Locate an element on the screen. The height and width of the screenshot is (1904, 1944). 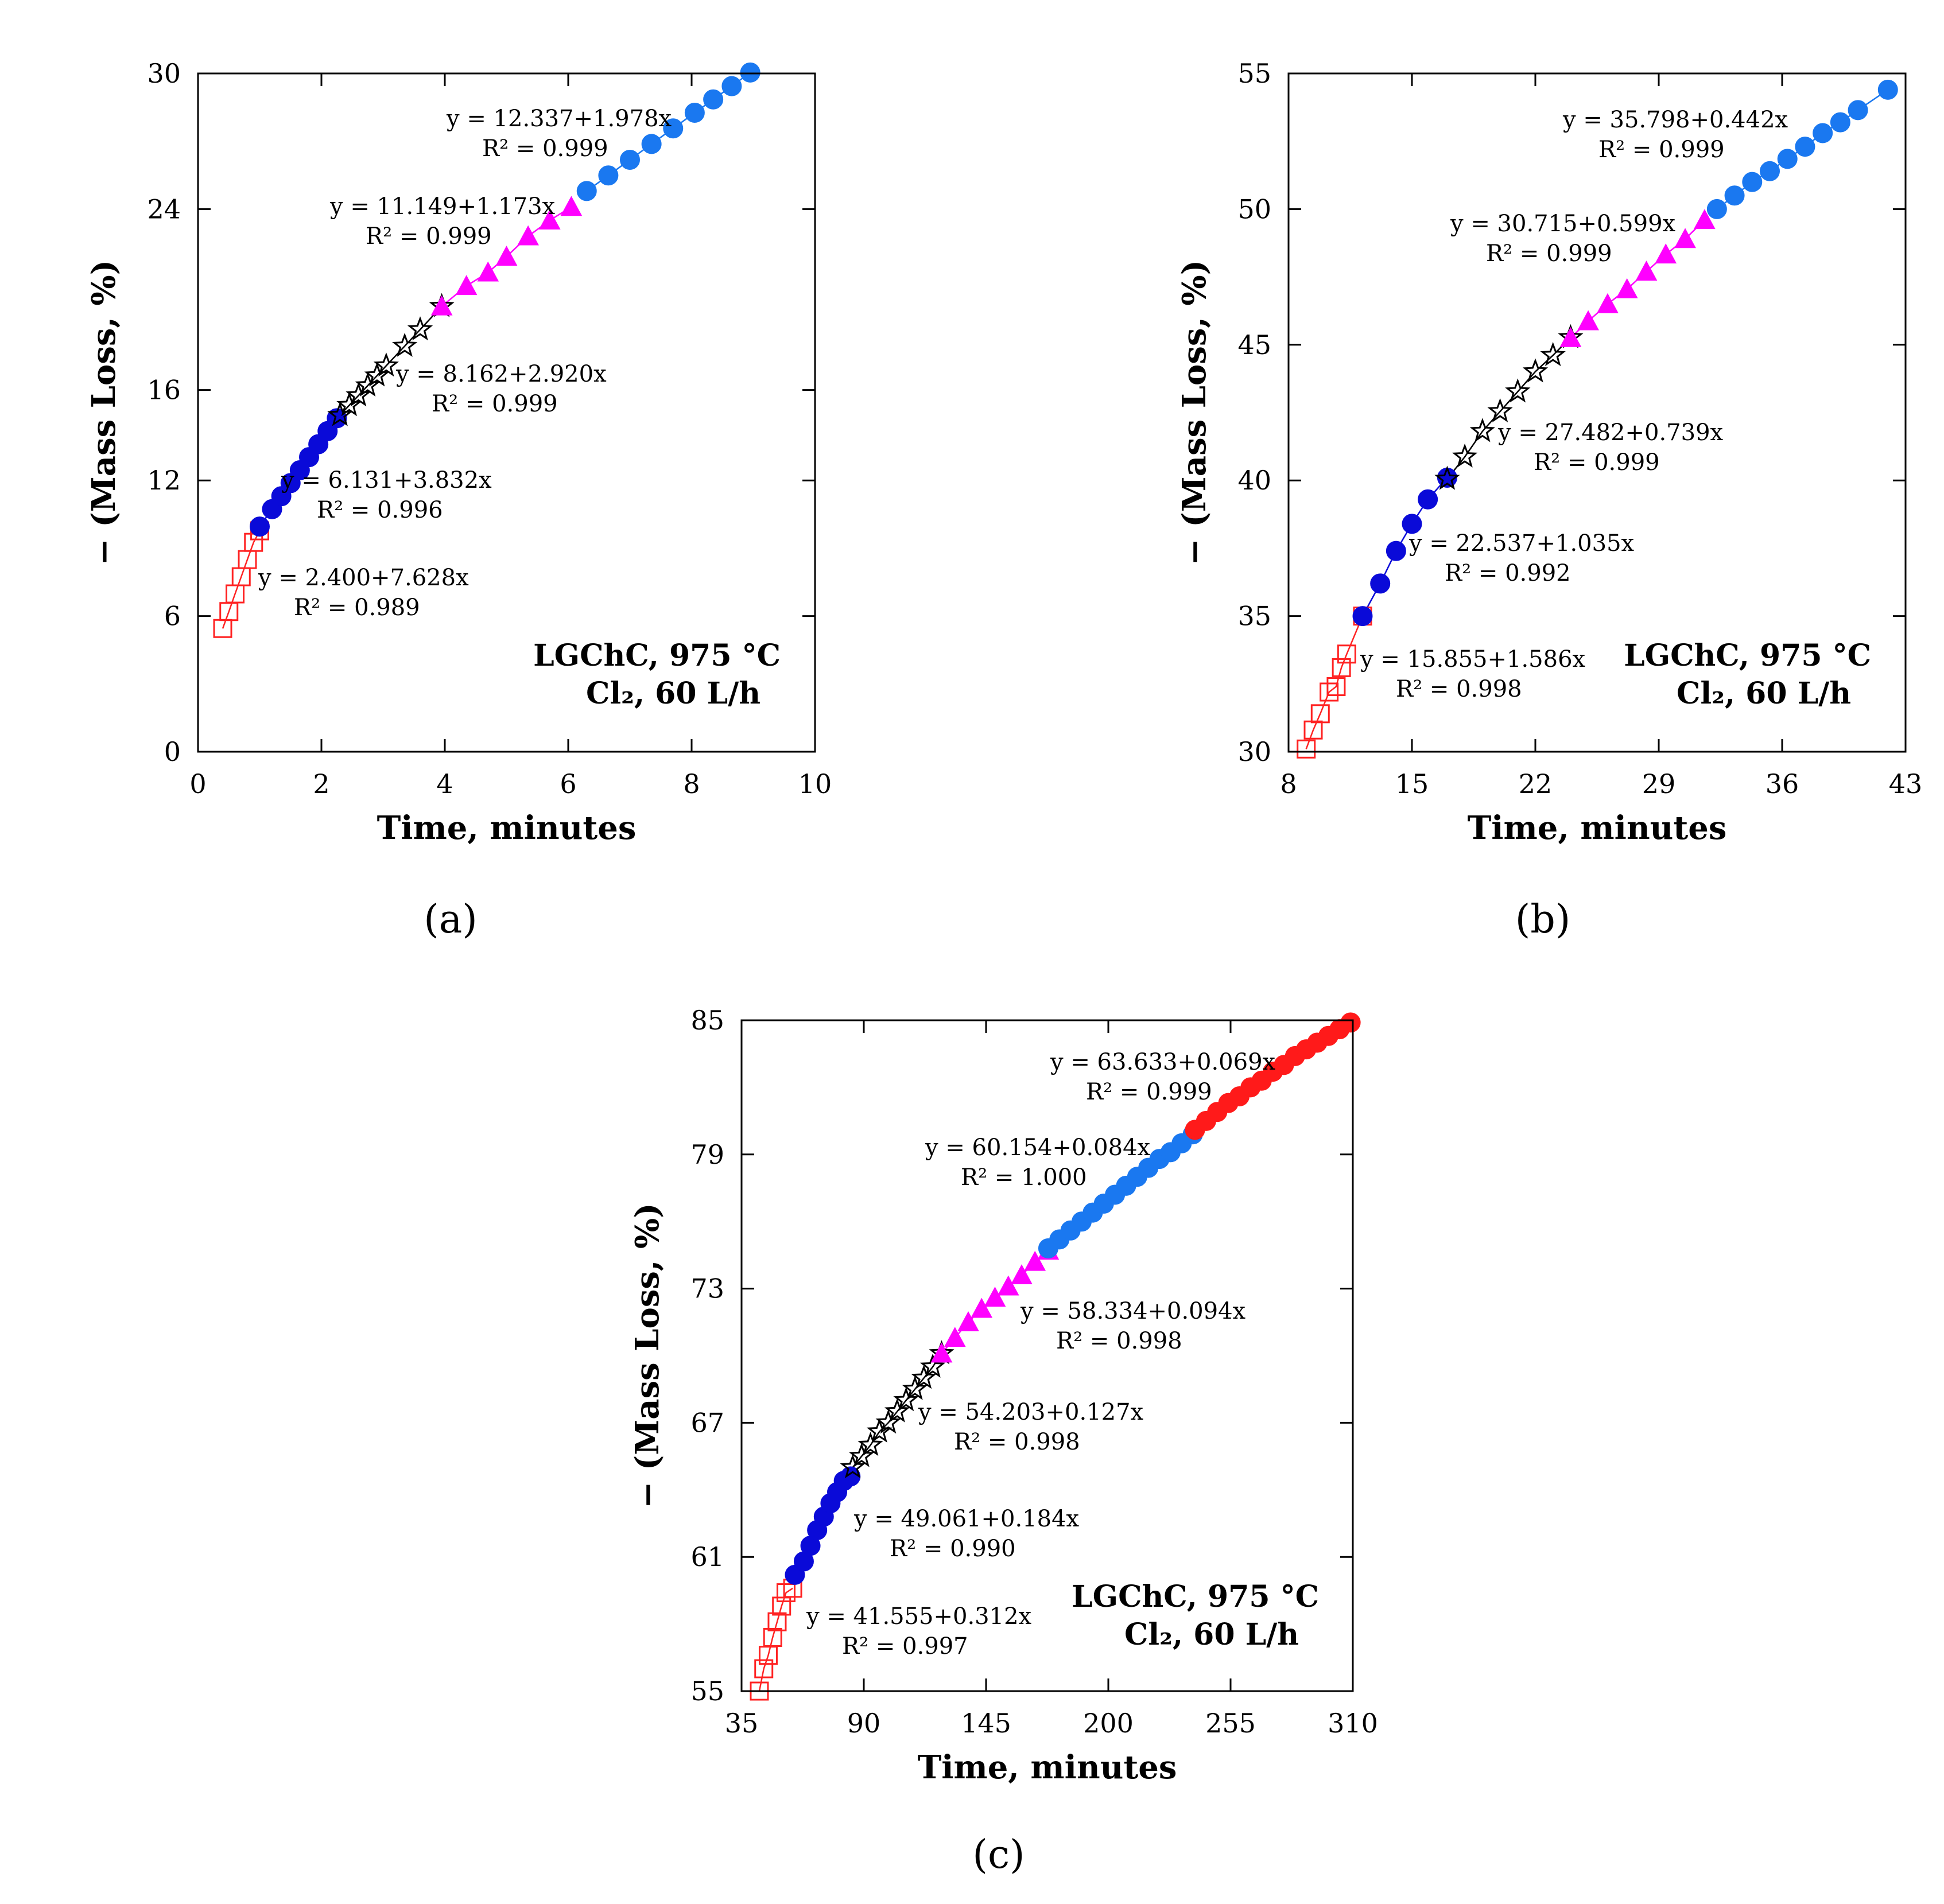
fit-equation-4: y = 30.715+0.599x is located at coordinates (1563, 224).